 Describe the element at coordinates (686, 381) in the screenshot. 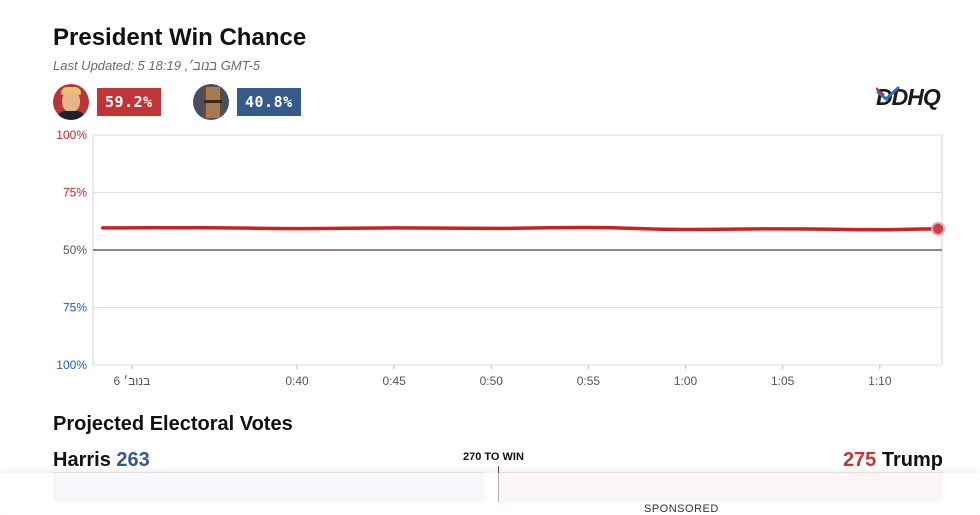

I see `x-tick-label: 1:00` at that location.